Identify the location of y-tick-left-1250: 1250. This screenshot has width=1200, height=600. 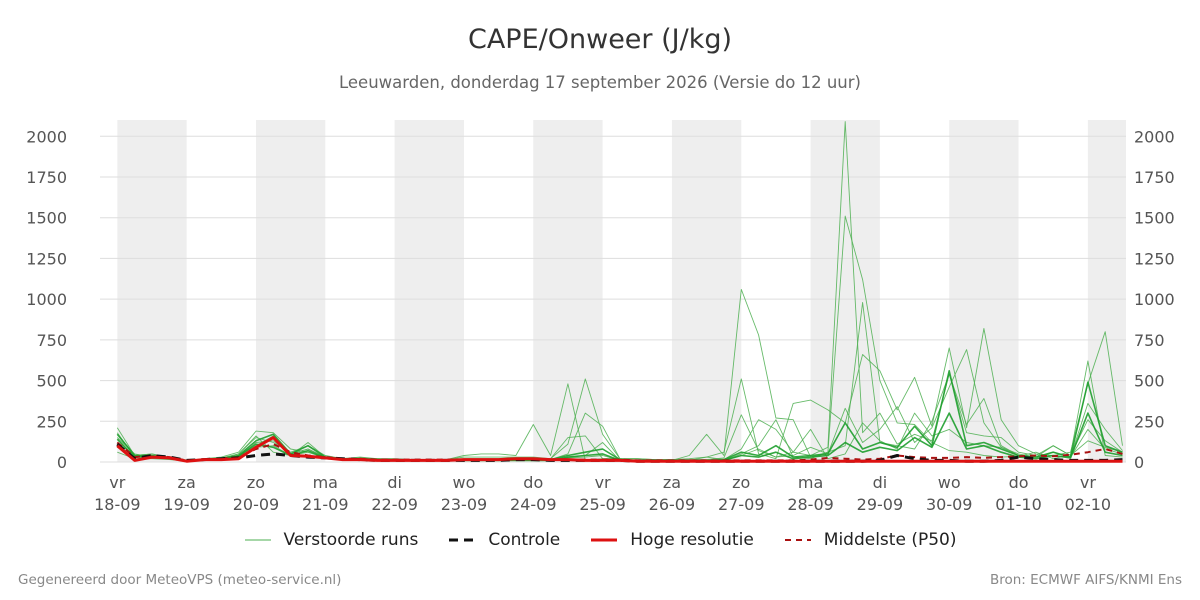
(46, 258).